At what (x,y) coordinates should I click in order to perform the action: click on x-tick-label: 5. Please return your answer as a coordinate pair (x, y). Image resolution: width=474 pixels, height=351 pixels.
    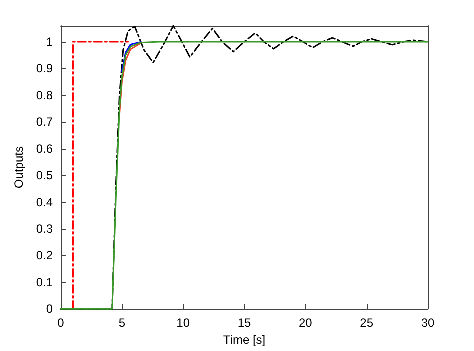
    Looking at the image, I should click on (122, 323).